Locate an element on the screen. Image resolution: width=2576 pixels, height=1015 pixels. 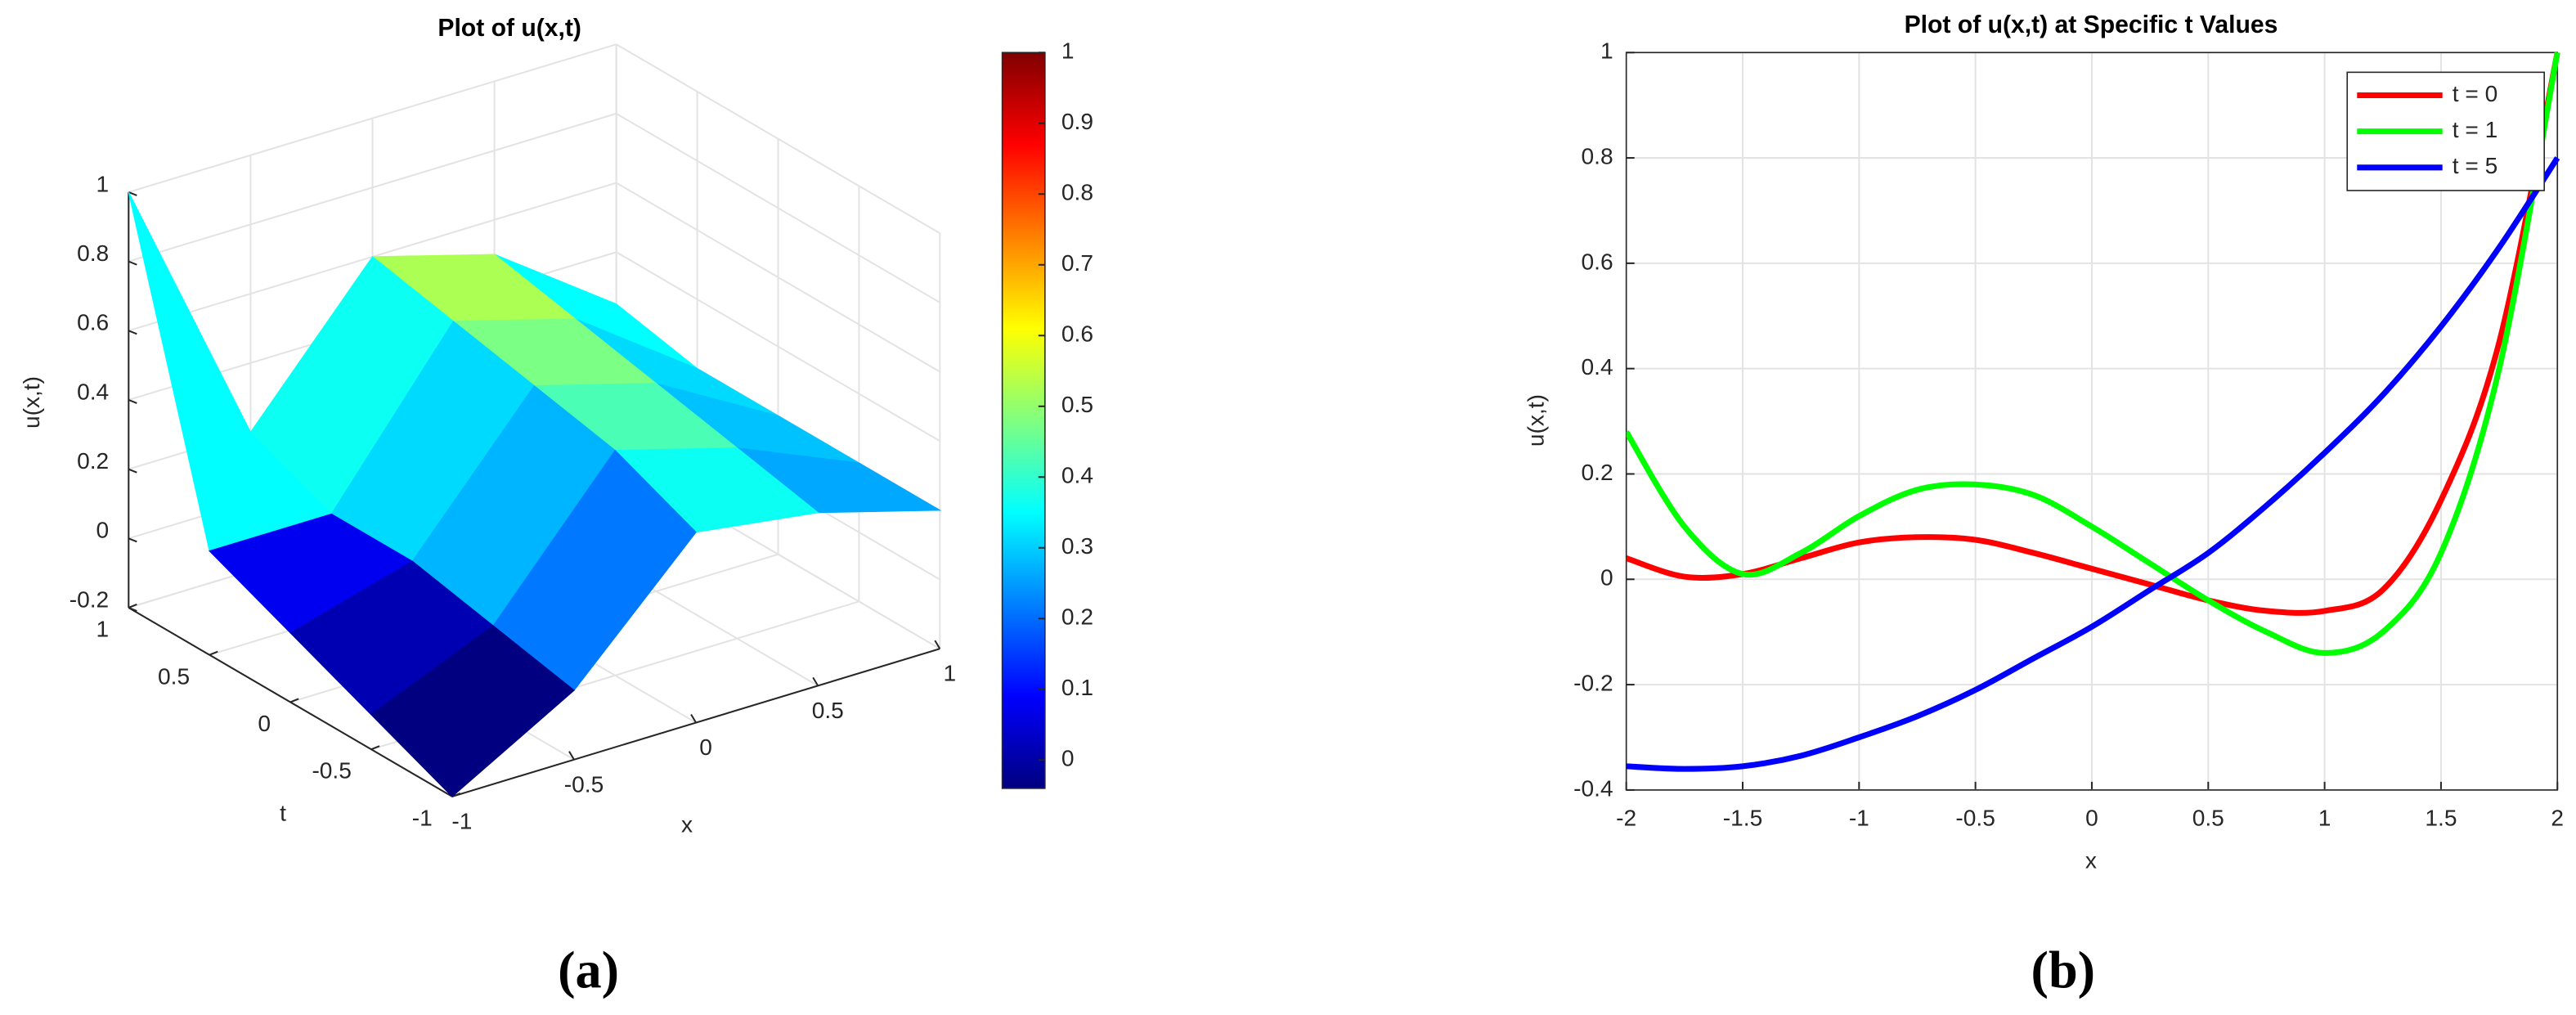
legend-label: t = 5 is located at coordinates (2475, 165).